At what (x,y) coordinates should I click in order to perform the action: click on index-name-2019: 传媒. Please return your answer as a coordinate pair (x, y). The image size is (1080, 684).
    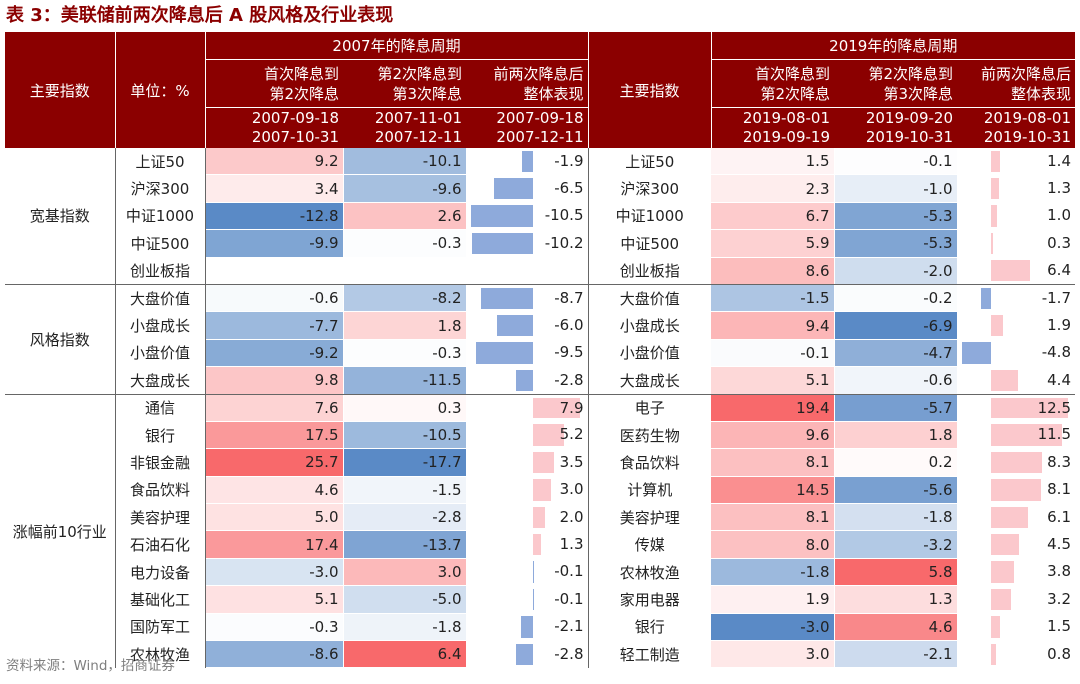
    Looking at the image, I should click on (649, 545).